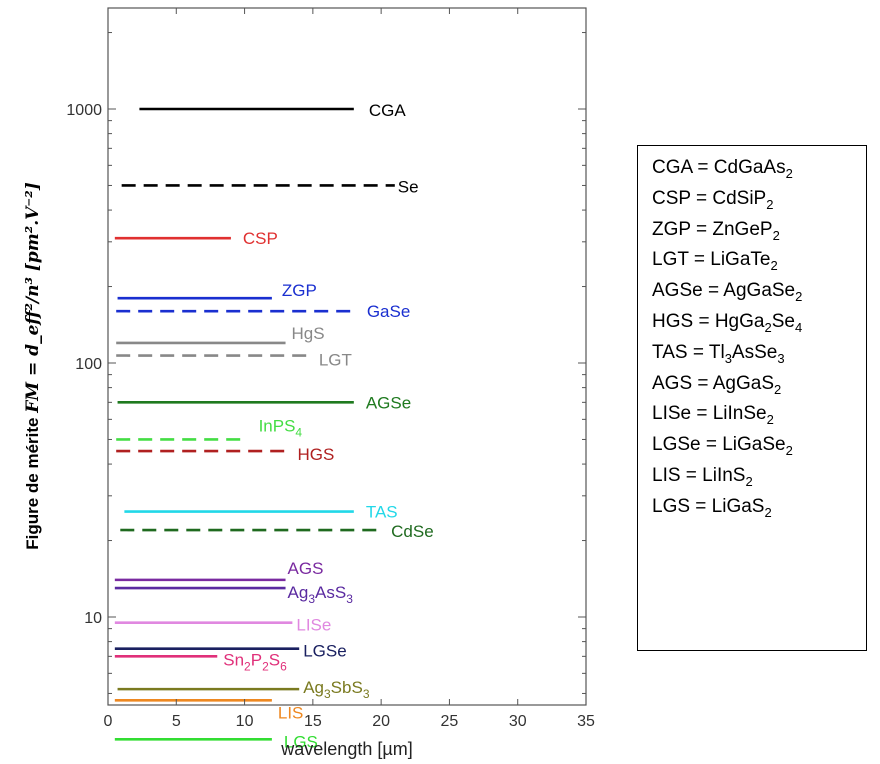  I want to click on series-label: LIS, so click(291, 712).